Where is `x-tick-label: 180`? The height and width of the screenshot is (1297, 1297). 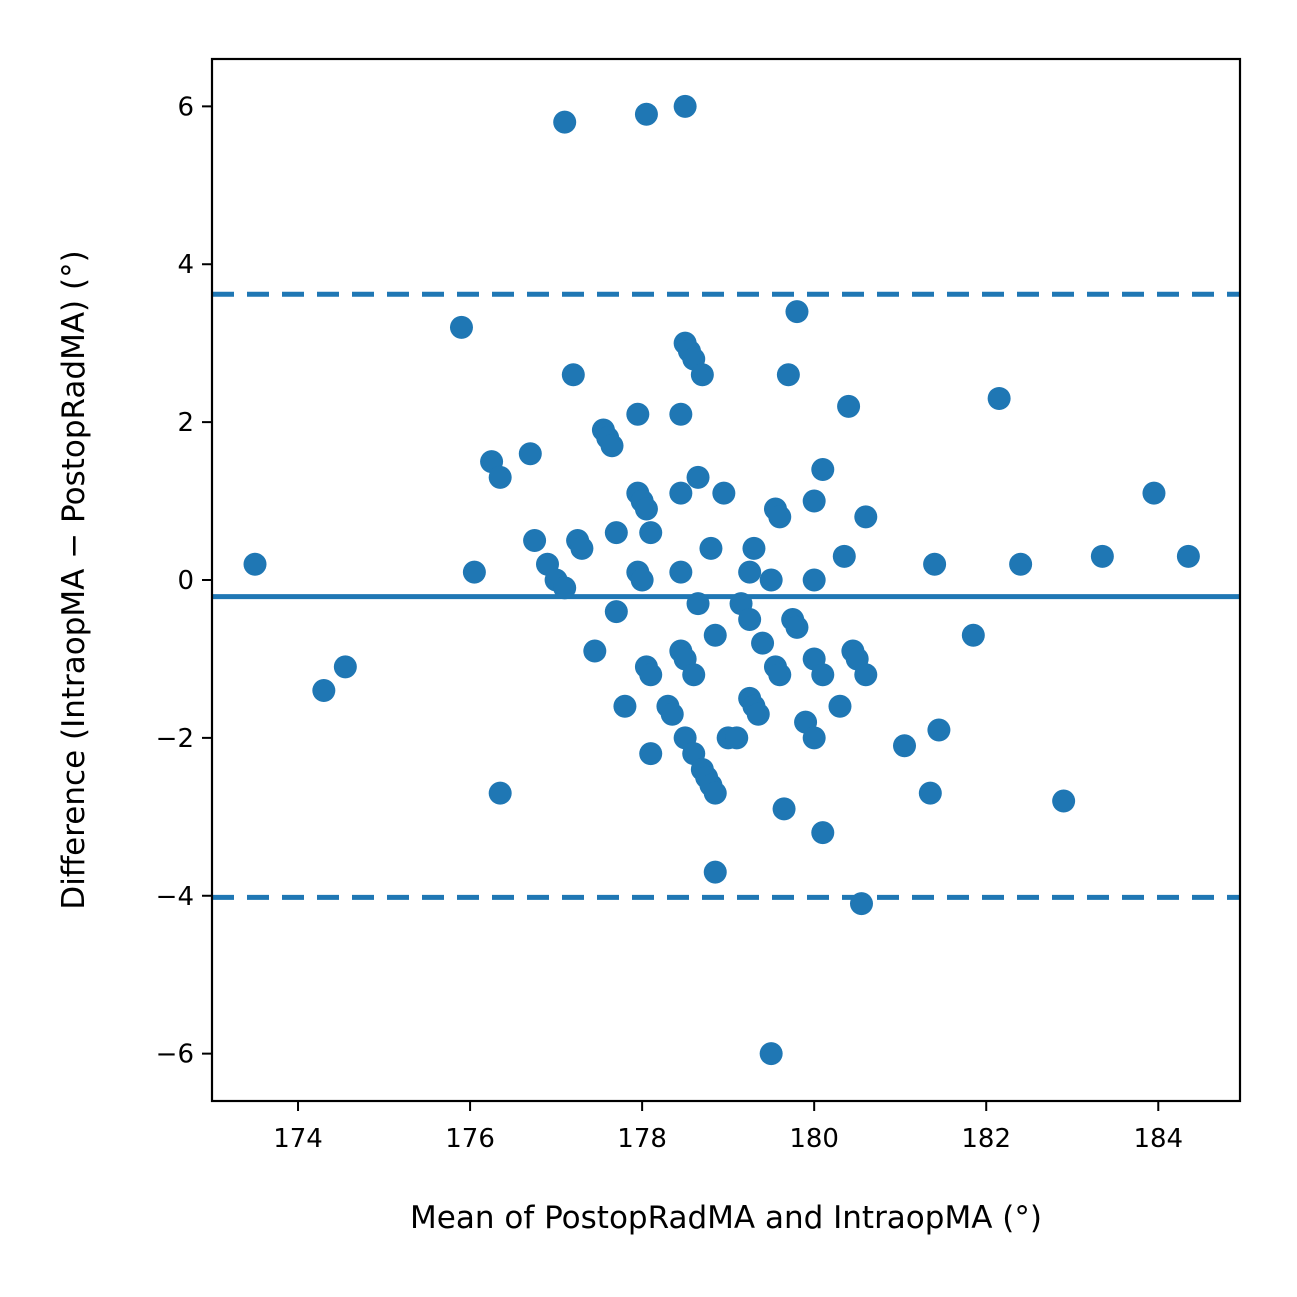 x-tick-label: 180 is located at coordinates (814, 1139).